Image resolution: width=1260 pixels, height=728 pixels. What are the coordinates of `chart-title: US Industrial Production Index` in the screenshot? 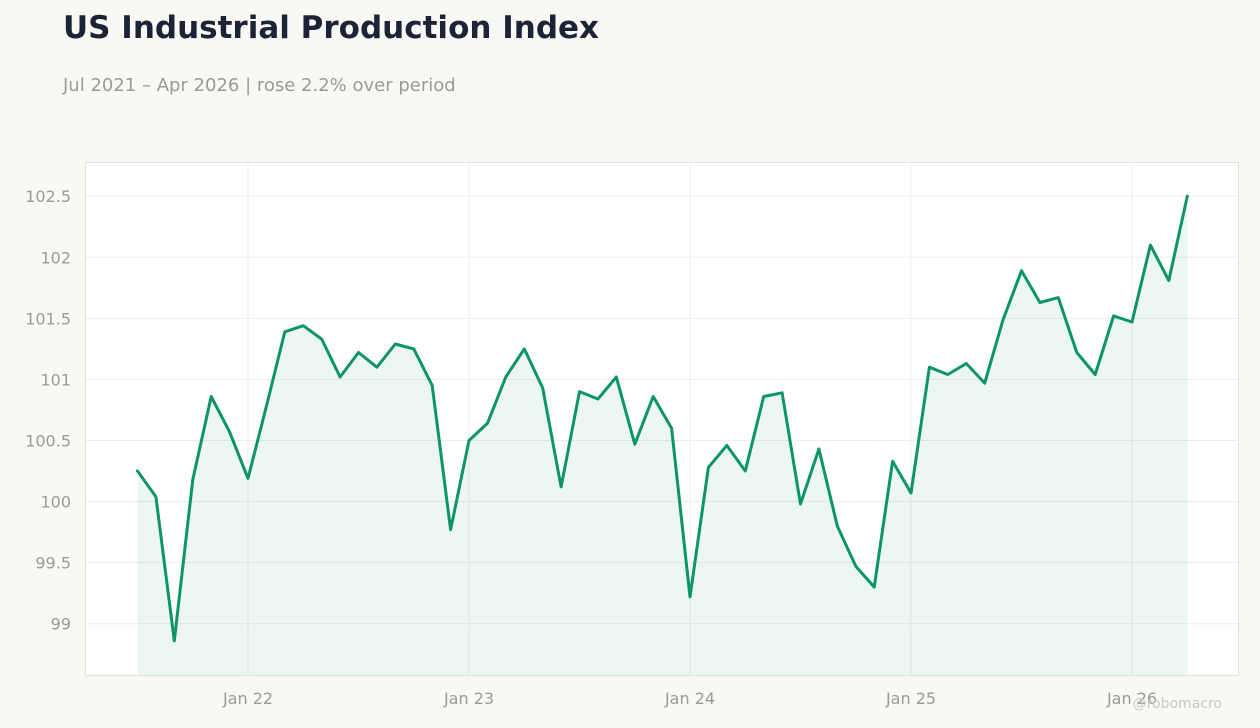 It's located at (331, 28).